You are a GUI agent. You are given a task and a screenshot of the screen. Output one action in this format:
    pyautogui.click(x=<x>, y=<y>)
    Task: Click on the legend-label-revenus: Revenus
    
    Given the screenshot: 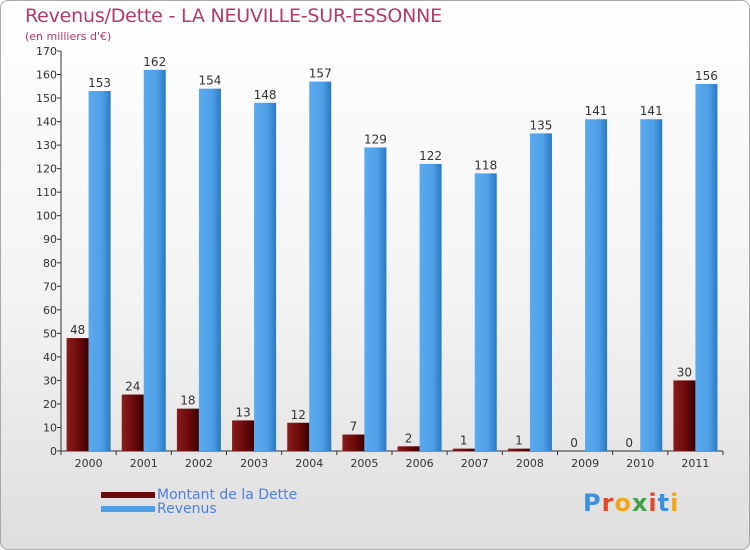 What is the action you would take?
    pyautogui.click(x=187, y=509)
    